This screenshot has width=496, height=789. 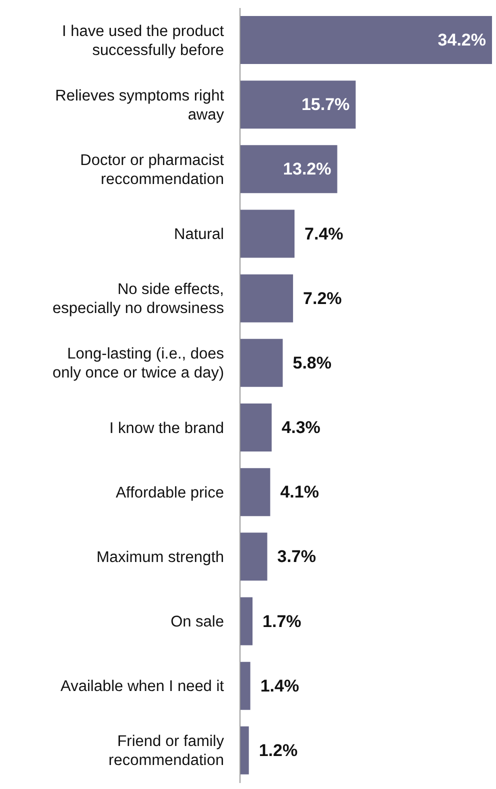 I want to click on data-label: 1.7%, so click(x=282, y=621).